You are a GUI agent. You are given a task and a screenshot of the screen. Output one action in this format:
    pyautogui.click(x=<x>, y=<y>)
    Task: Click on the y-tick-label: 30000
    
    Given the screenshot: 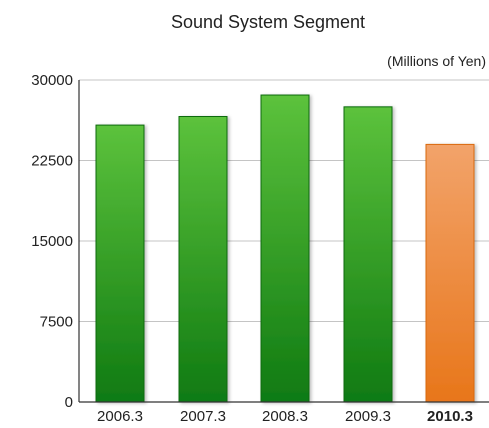 What is the action you would take?
    pyautogui.click(x=52, y=80)
    